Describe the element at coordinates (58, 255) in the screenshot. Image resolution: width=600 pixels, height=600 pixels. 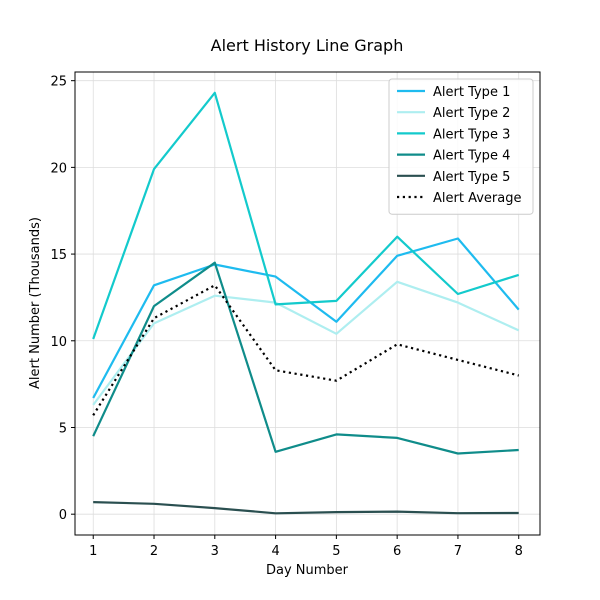
I see `y-tick-label: 15` at that location.